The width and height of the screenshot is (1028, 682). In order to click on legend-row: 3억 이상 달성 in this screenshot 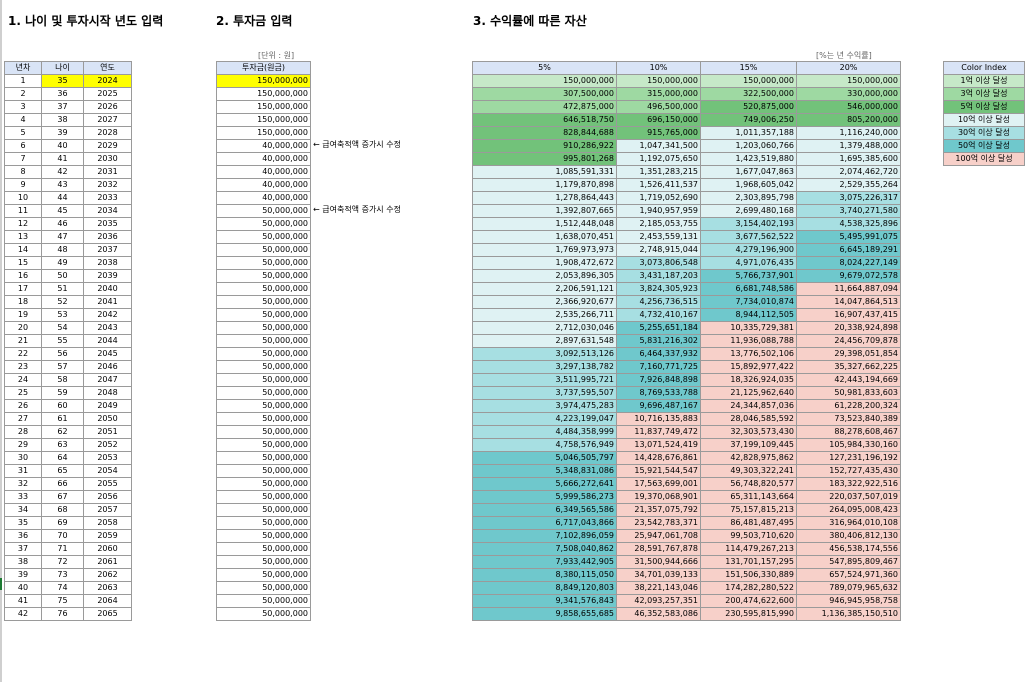, I will do `click(984, 94)`.